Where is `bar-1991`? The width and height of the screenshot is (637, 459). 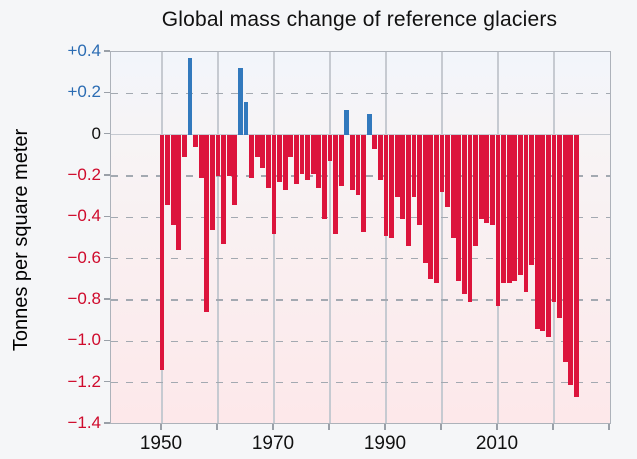
bar-1991 is located at coordinates (391, 186).